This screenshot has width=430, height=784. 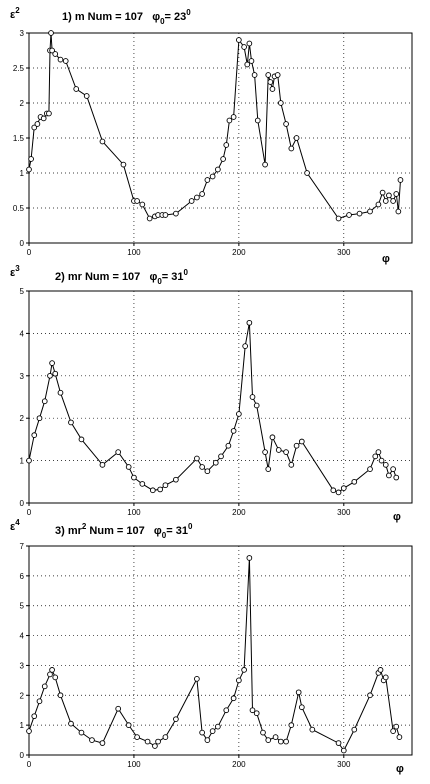 What do you see at coordinates (122, 277) in the screenshot?
I see `chart-title: 2) mr Num = 107 φ0= 310` at bounding box center [122, 277].